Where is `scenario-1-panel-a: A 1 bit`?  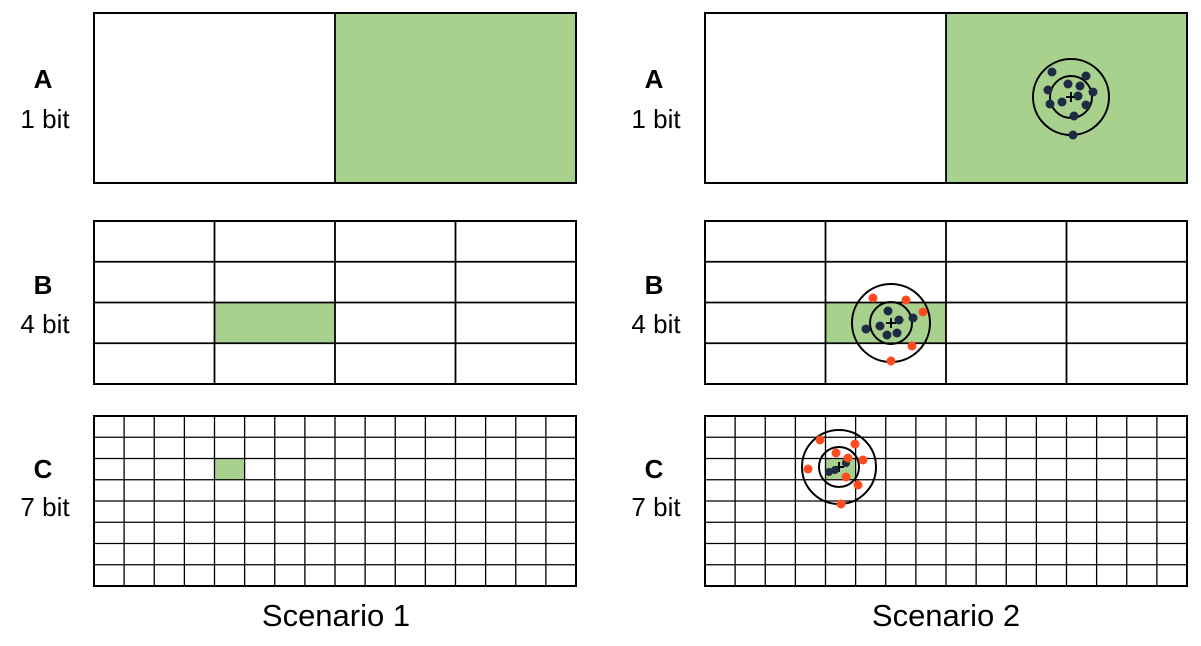
scenario-1-panel-a: A 1 bit is located at coordinates (298, 98).